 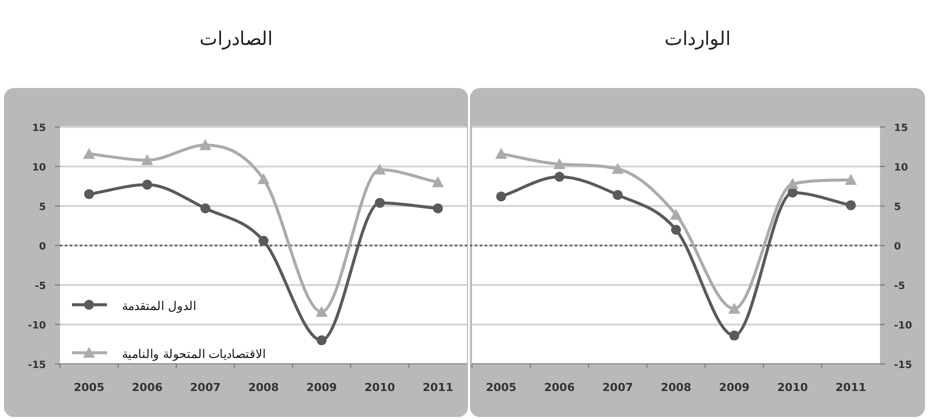 What do you see at coordinates (159, 305) in the screenshot?
I see `legend-label: الدول المتقدمة` at bounding box center [159, 305].